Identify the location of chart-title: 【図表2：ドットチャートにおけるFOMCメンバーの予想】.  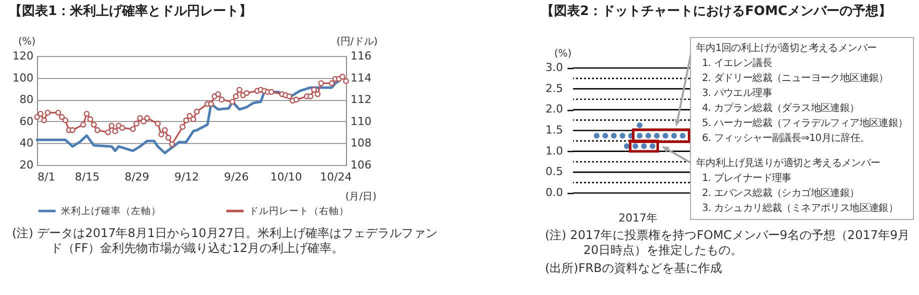
(716, 11).